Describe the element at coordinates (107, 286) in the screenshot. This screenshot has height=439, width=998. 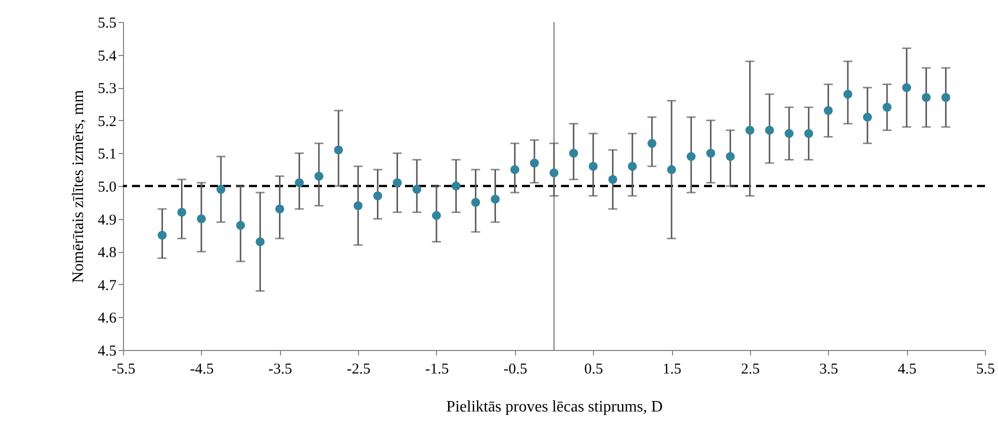
I see `y-tick-label: 4.7` at that location.